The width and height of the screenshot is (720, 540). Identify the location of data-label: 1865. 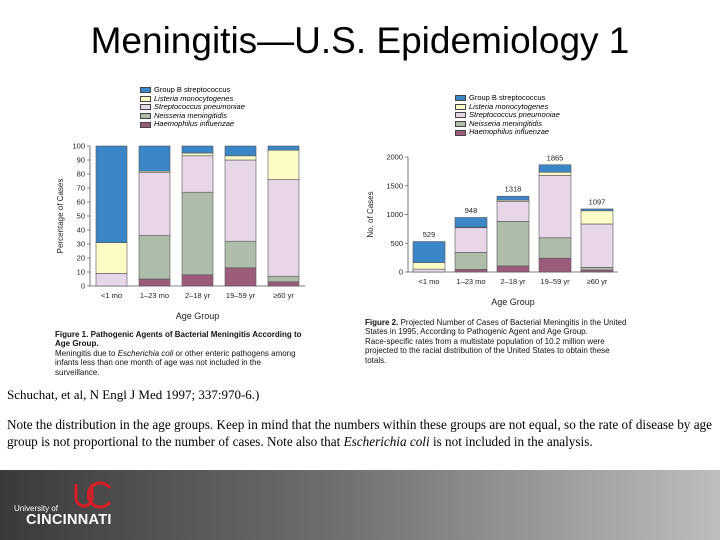
(555, 157).